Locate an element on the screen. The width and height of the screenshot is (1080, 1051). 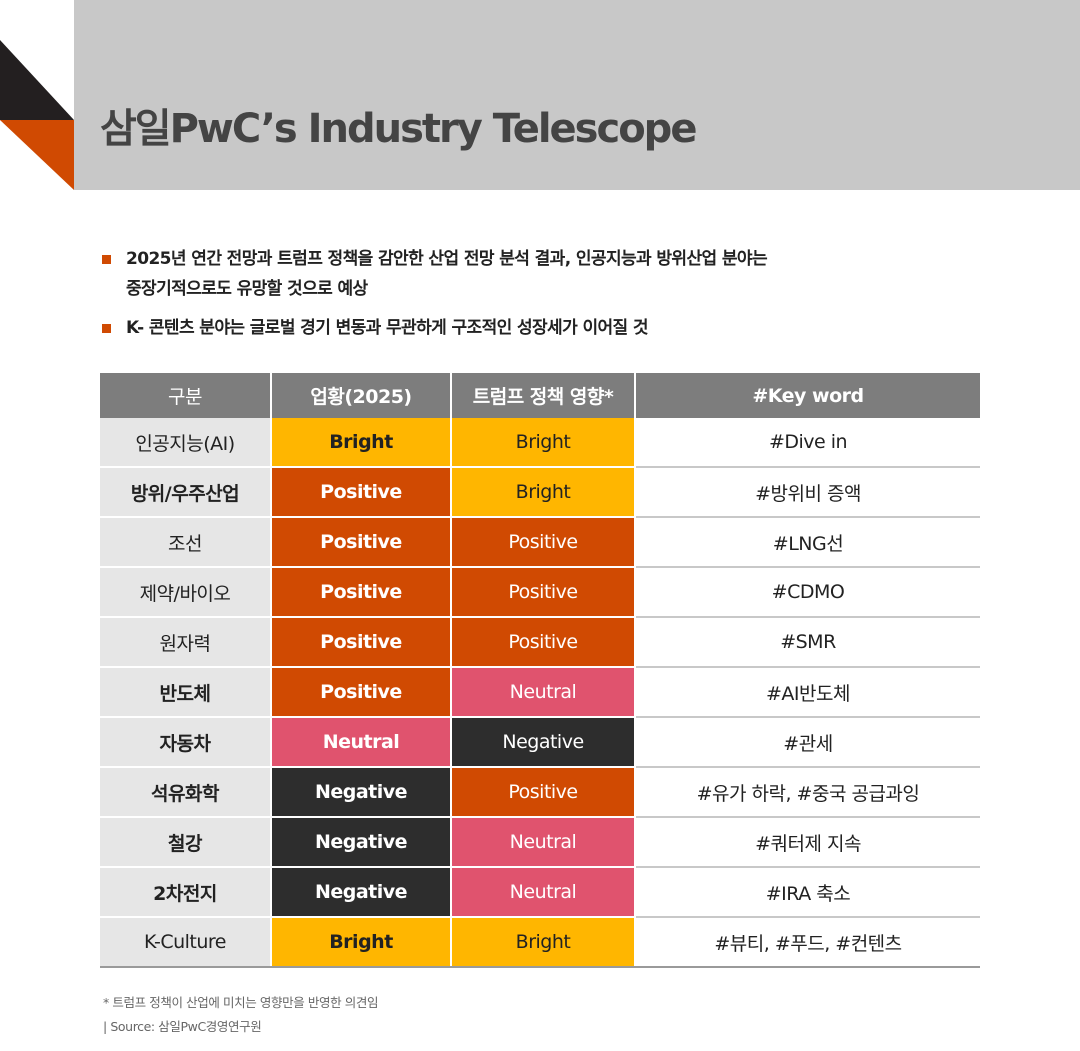
category-cell: 원자력 is located at coordinates (186, 642).